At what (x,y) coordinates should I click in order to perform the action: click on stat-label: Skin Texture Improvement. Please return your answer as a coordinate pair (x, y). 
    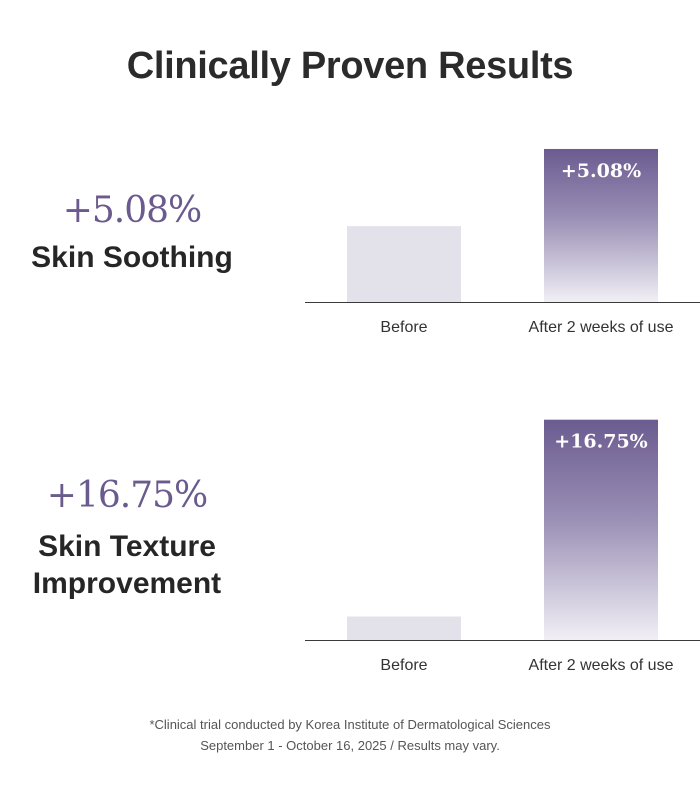
    Looking at the image, I should click on (127, 565).